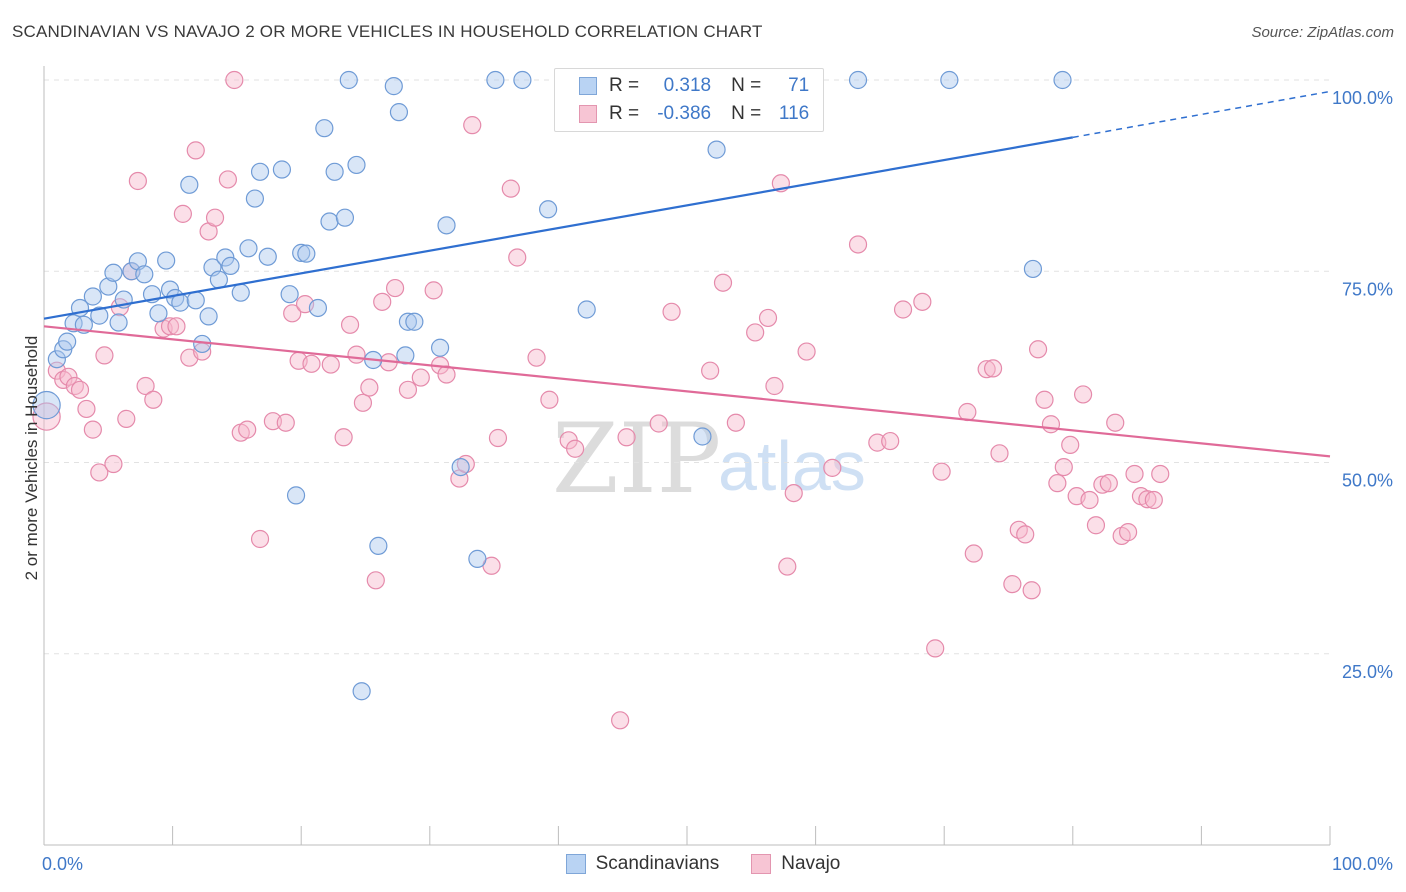 Image resolution: width=1406 pixels, height=892 pixels. I want to click on n-label: N =, so click(746, 85).